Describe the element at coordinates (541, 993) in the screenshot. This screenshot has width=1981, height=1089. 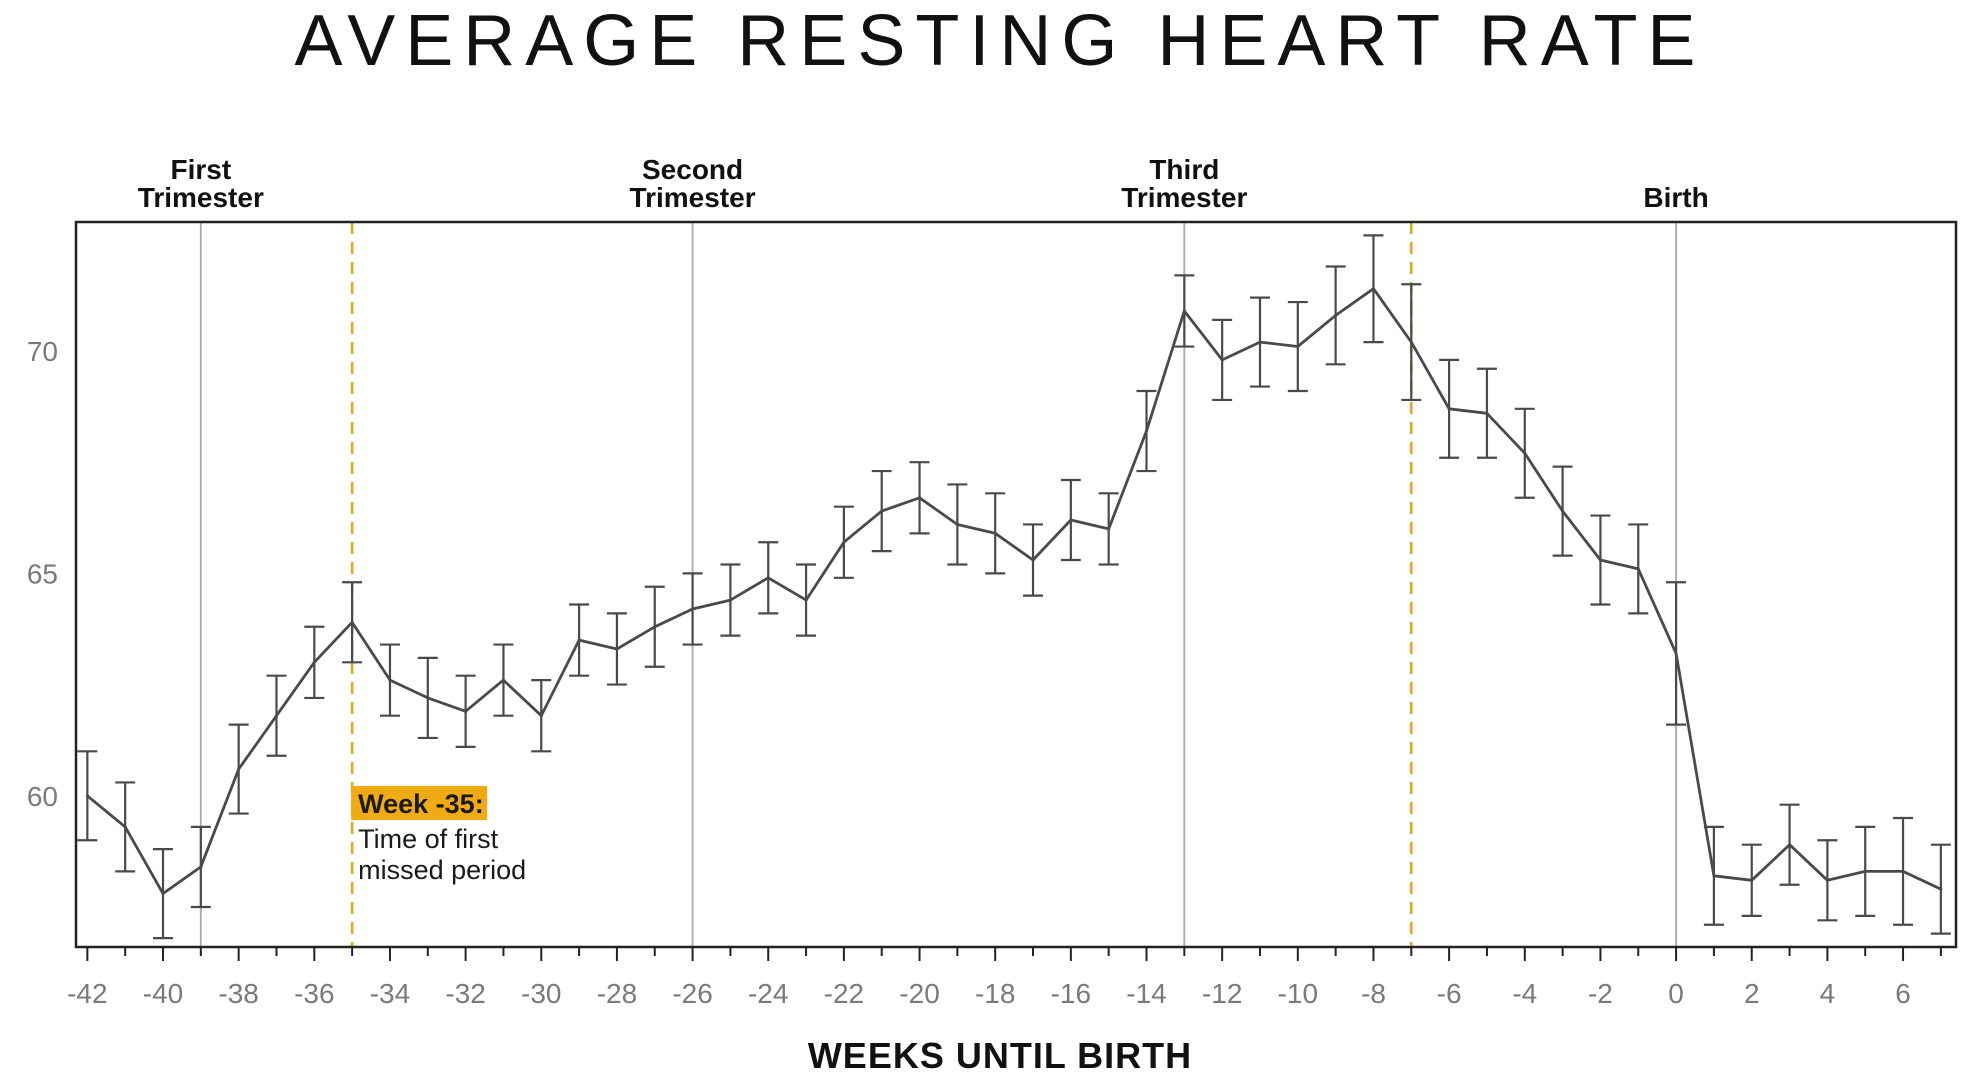
I see `x-tick-label: -30` at that location.